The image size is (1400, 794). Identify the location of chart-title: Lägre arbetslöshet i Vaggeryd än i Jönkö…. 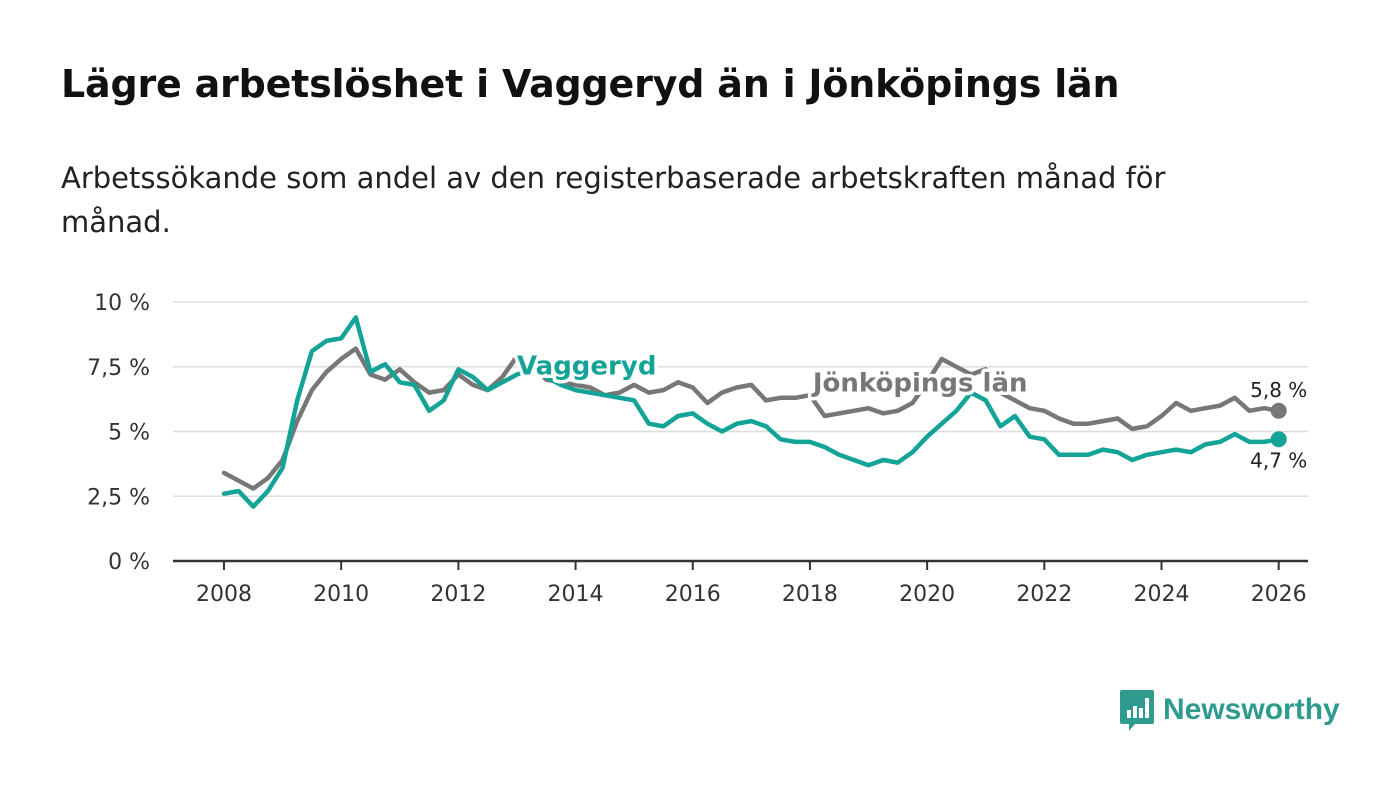
(590, 84).